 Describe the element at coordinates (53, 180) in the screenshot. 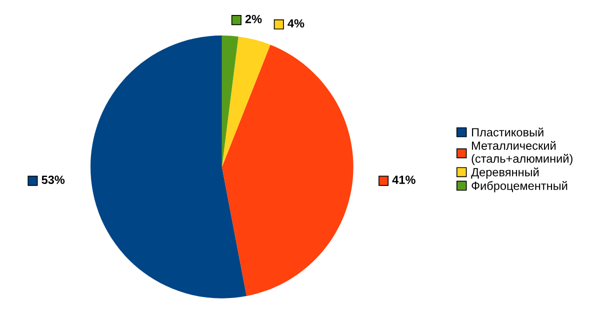

I see `data-label: 53%` at that location.